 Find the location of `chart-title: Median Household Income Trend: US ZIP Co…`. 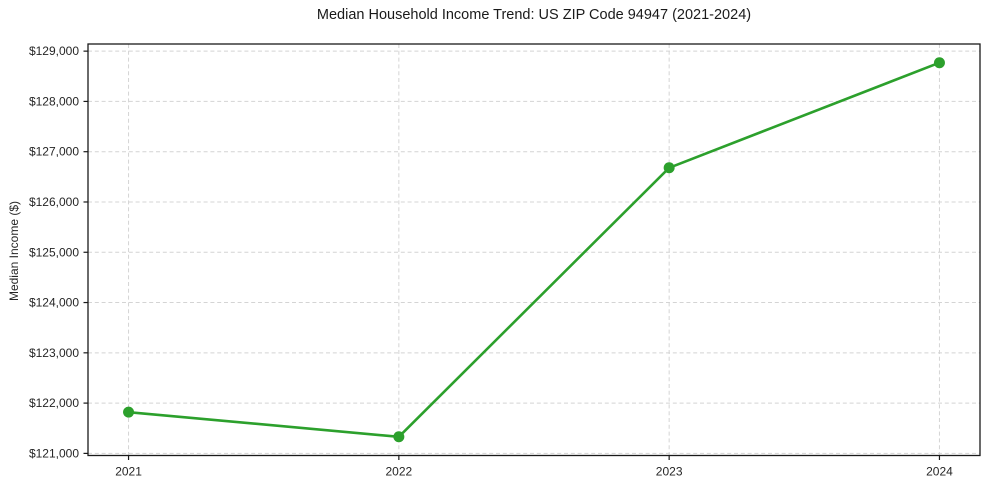

chart-title: Median Household Income Trend: US ZIP Co… is located at coordinates (534, 15).